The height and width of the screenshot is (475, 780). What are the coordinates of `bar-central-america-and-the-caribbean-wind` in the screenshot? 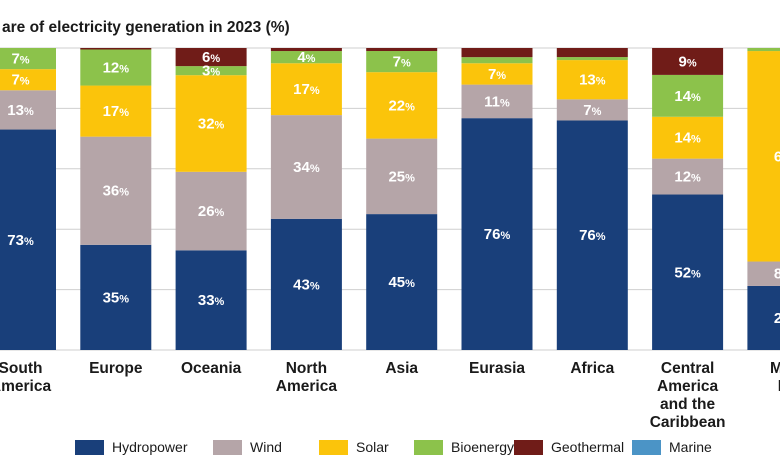 It's located at (688, 176).